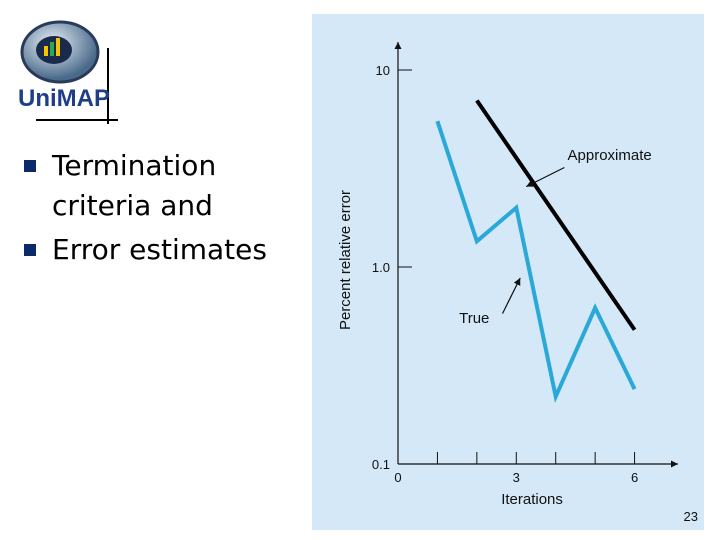 Image resolution: width=720 pixels, height=540 pixels. Describe the element at coordinates (397, 477) in the screenshot. I see `x-tick-label: 0` at that location.